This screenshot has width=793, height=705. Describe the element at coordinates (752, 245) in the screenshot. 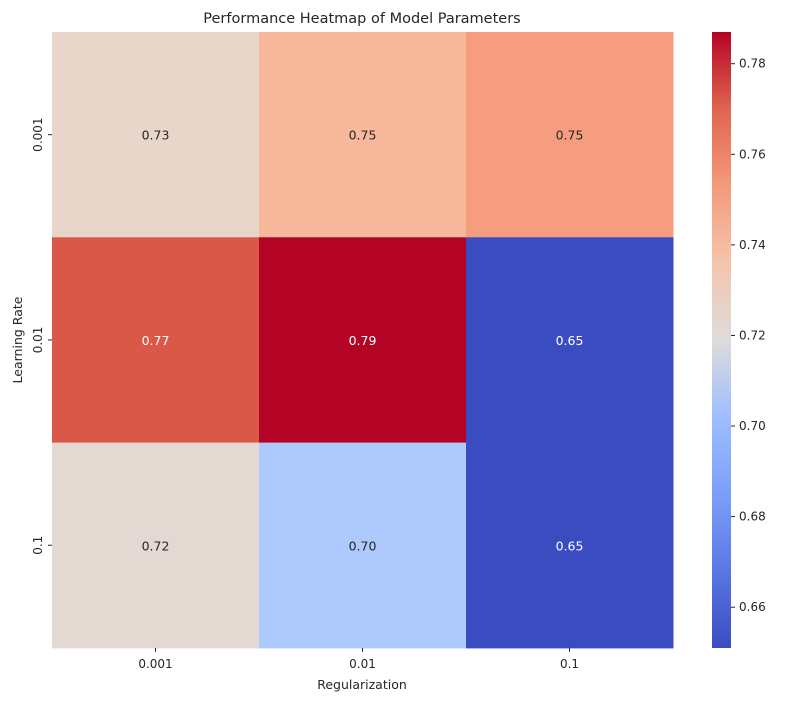

I see `colorbar-tick-label: 0.74` at that location.